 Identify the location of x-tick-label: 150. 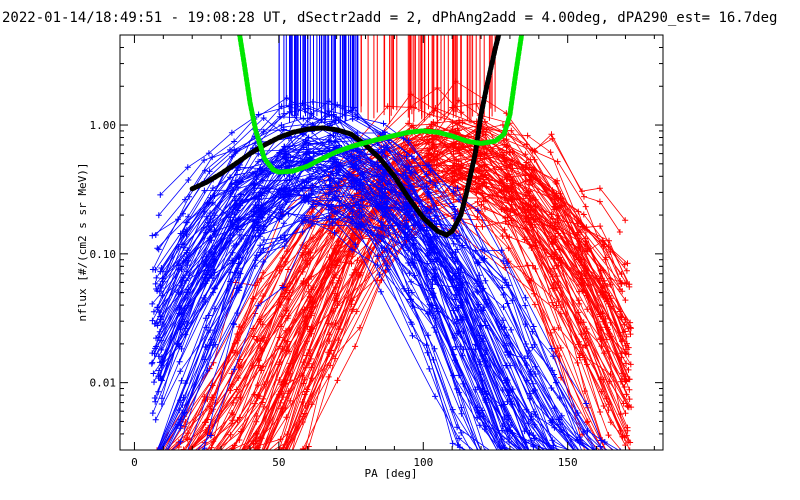
(568, 462).